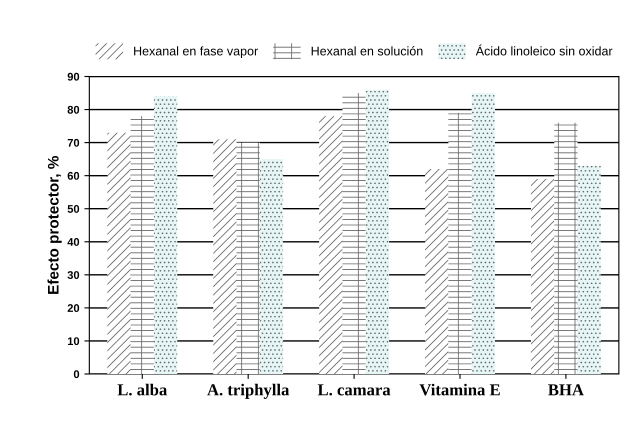  What do you see at coordinates (544, 50) in the screenshot?
I see `legend-label: Ácido linoleico sin oxidar` at bounding box center [544, 50].